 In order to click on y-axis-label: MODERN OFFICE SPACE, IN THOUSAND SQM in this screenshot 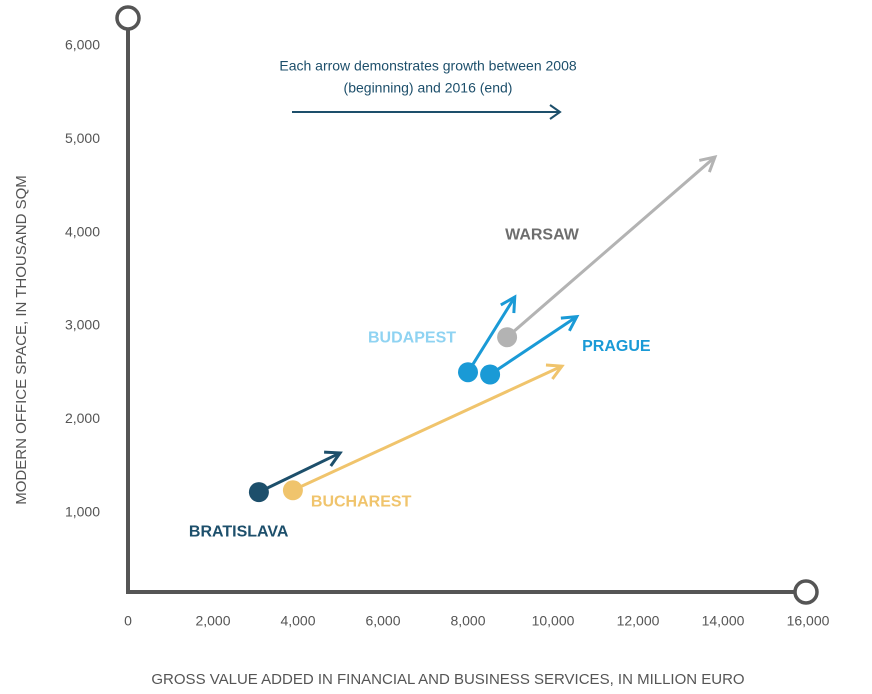, I will do `click(21, 339)`.